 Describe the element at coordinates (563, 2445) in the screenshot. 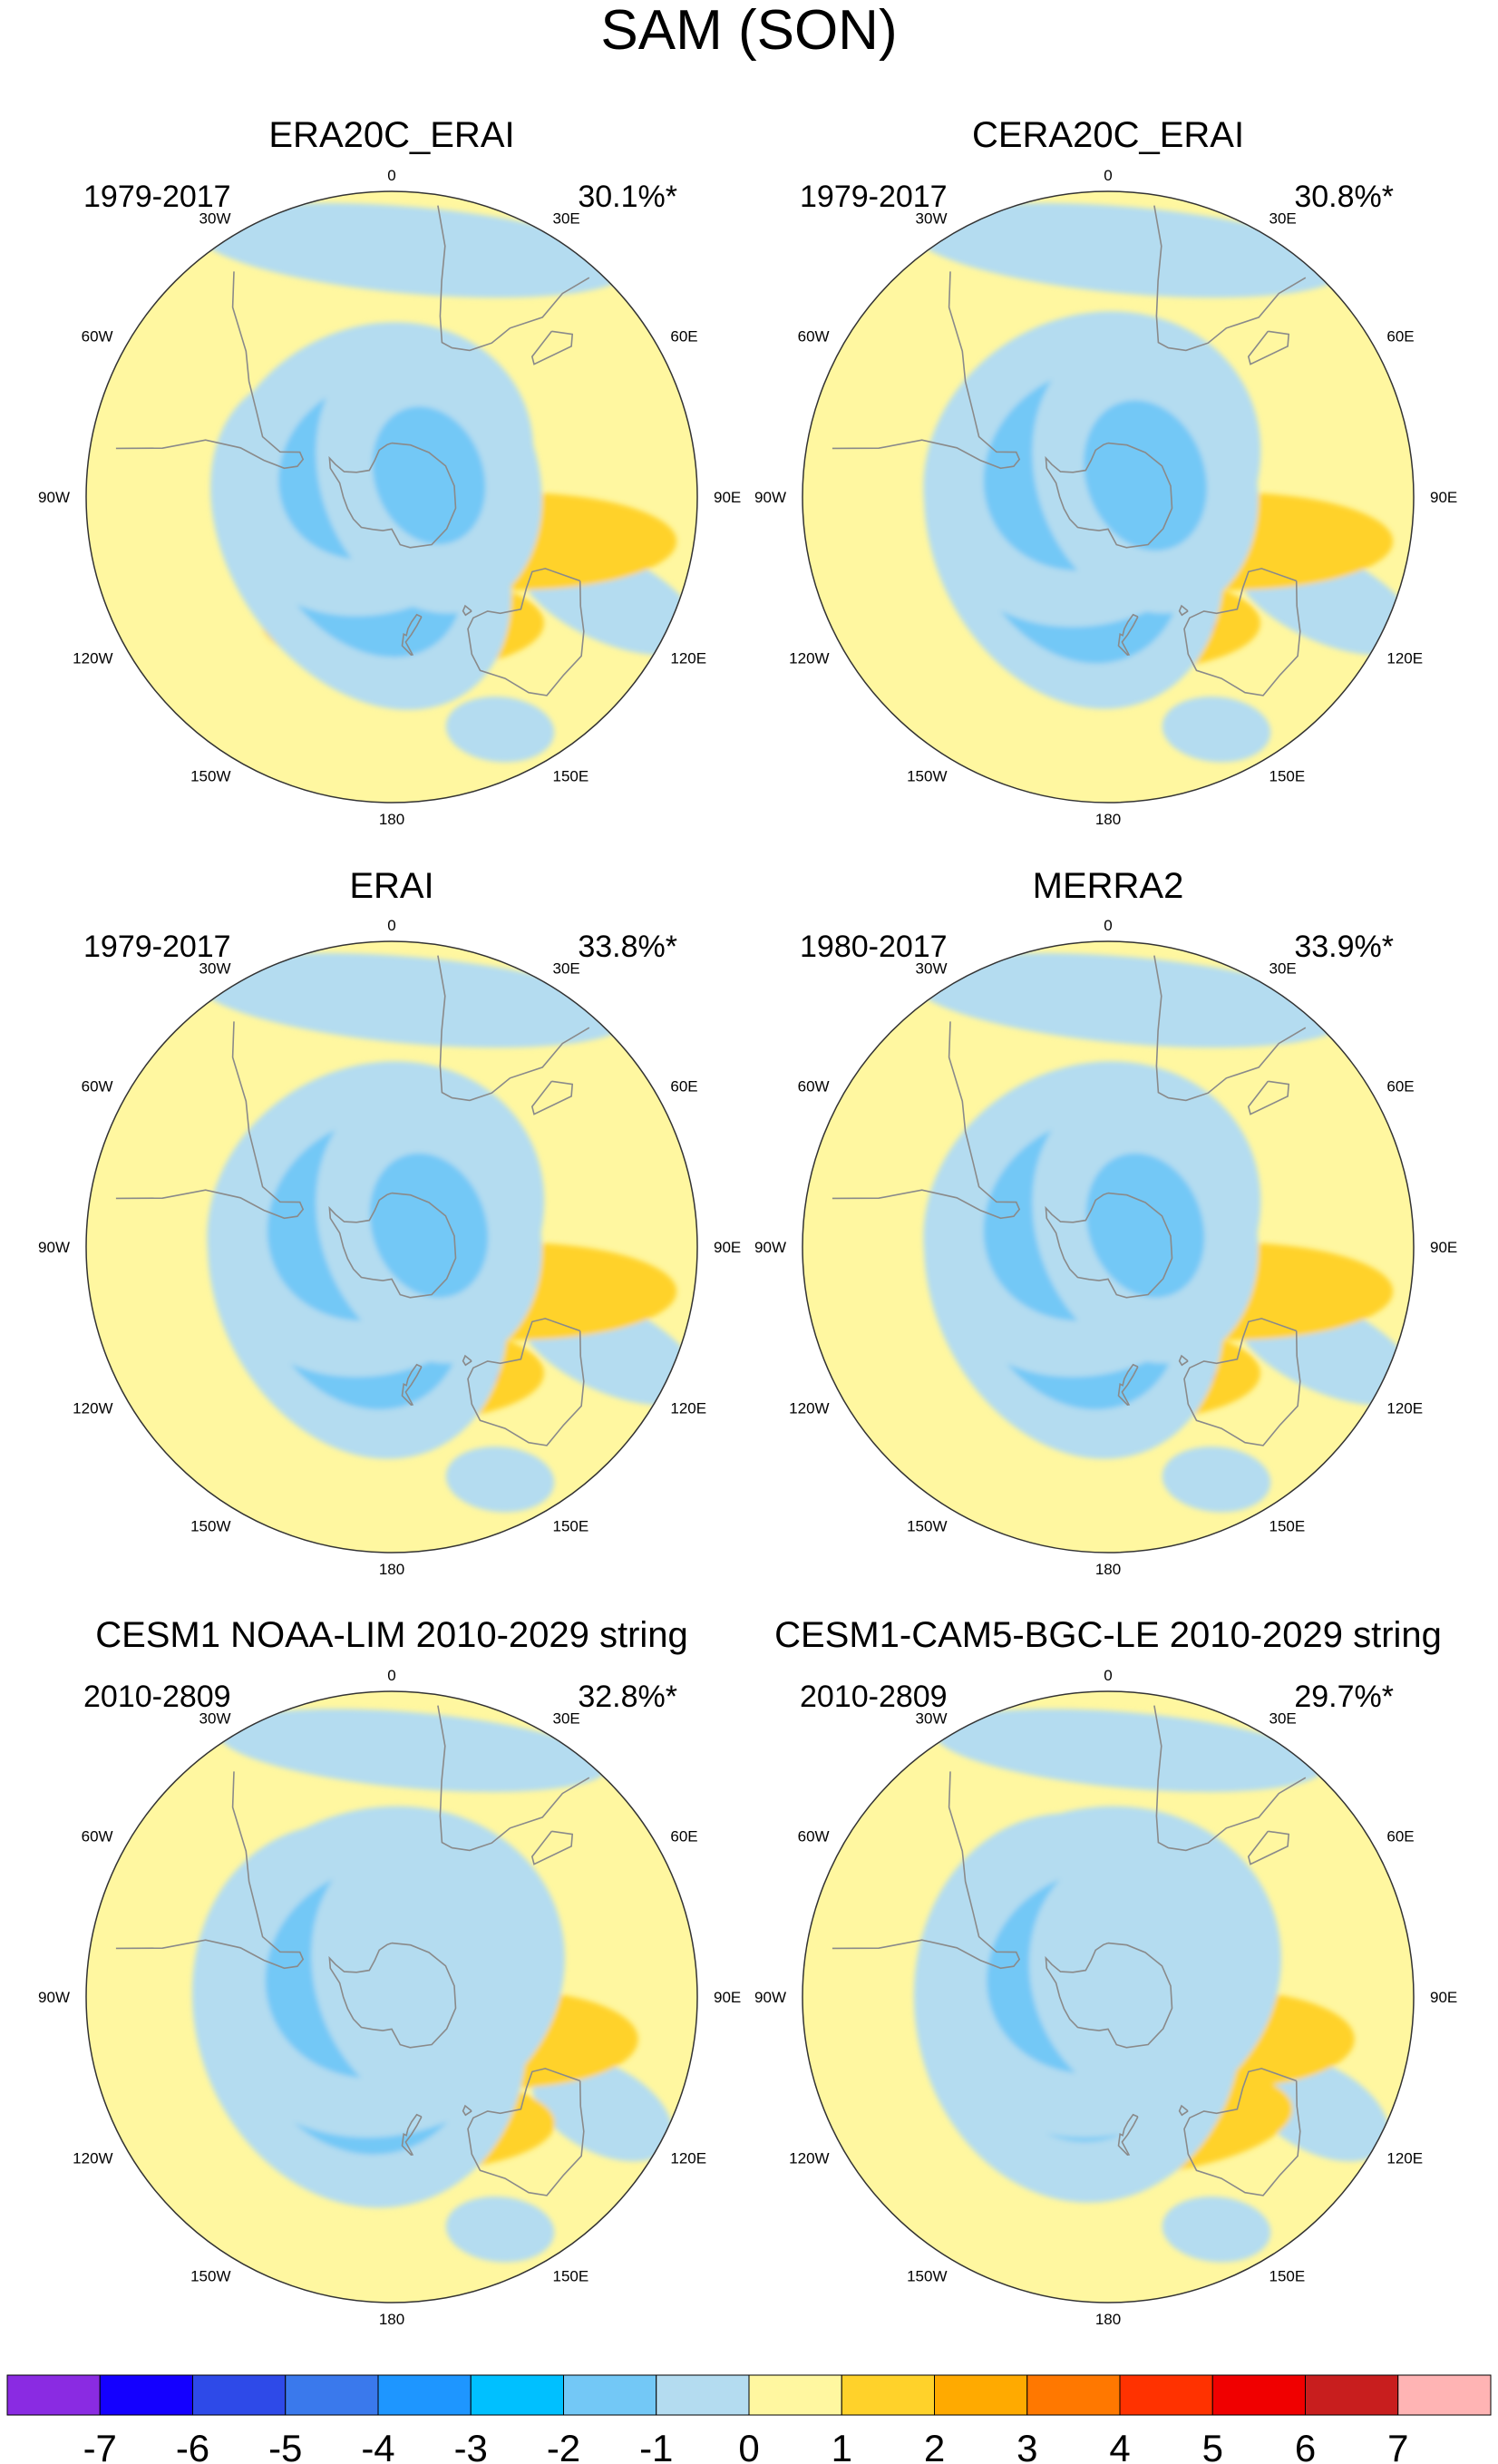

I see `colorbar-label: -2` at that location.